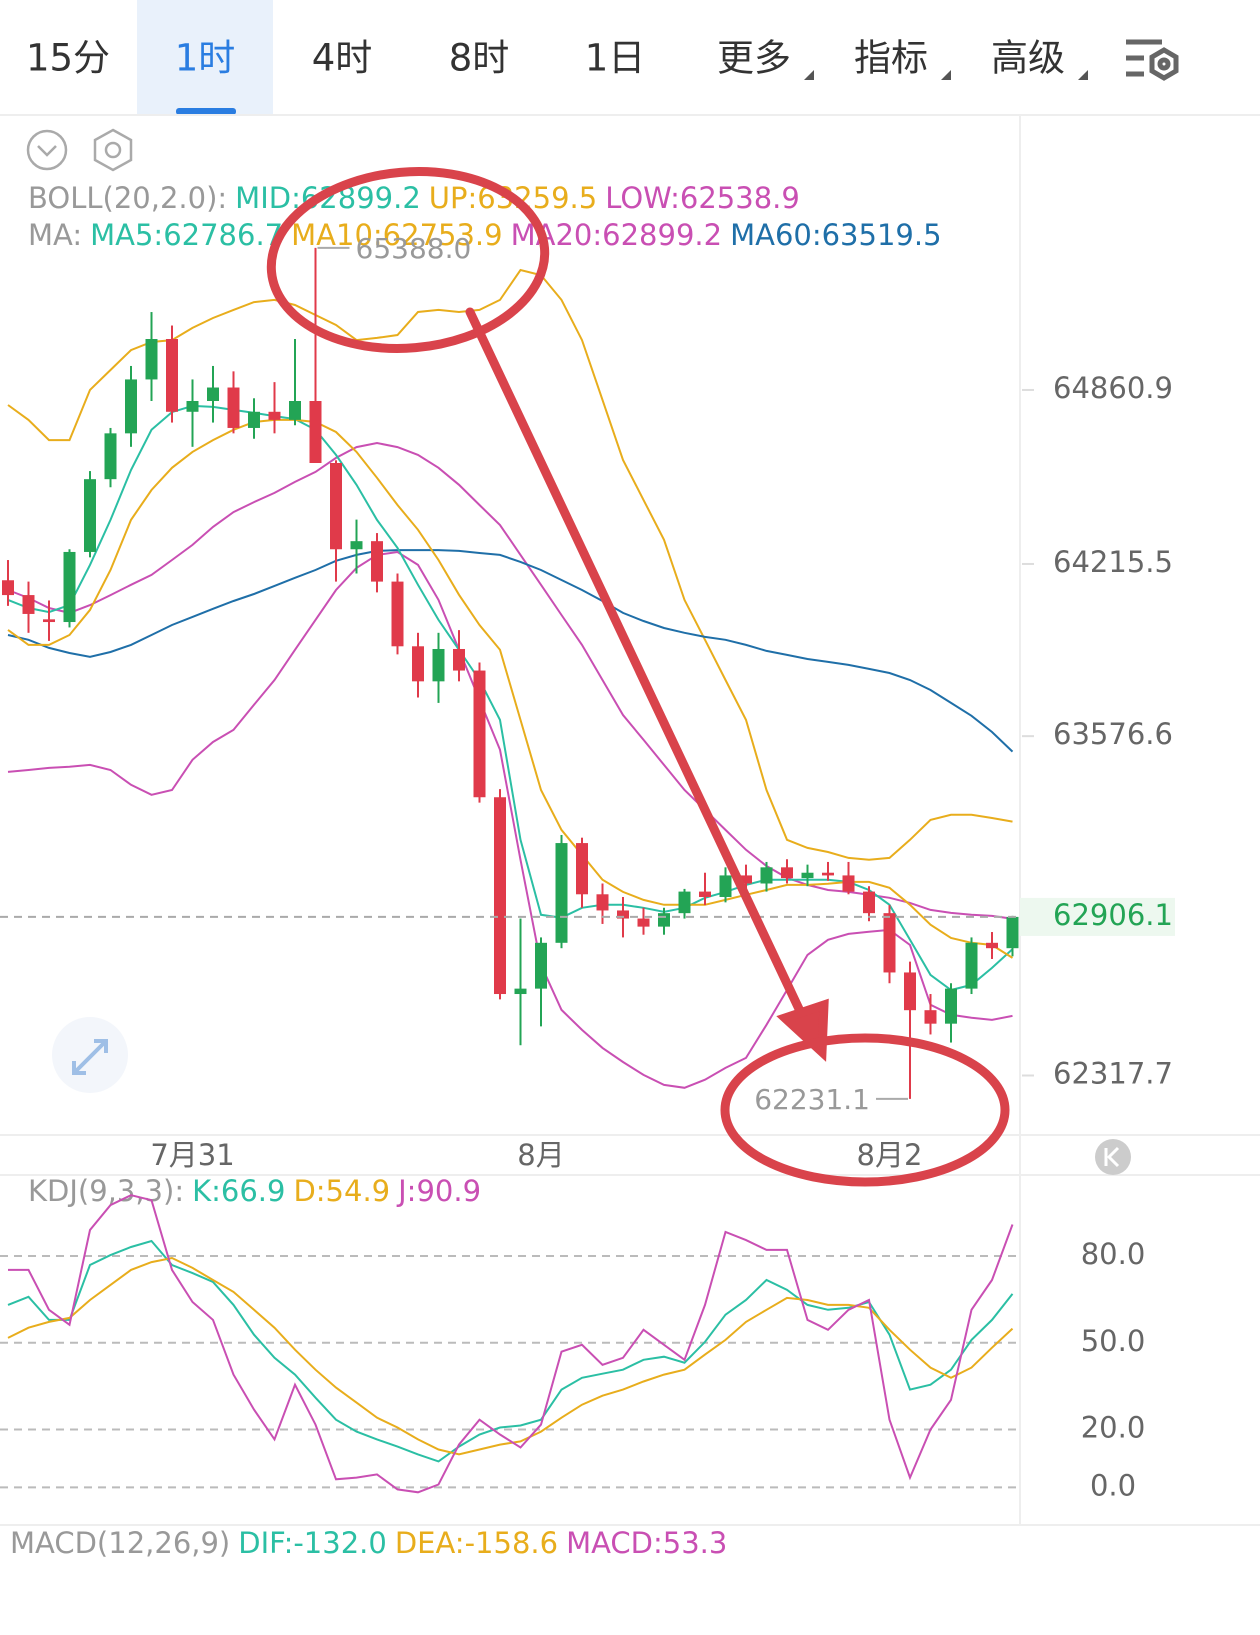 The image size is (1260, 1635). I want to click on y-tick-label: 64860.9, so click(1113, 388).